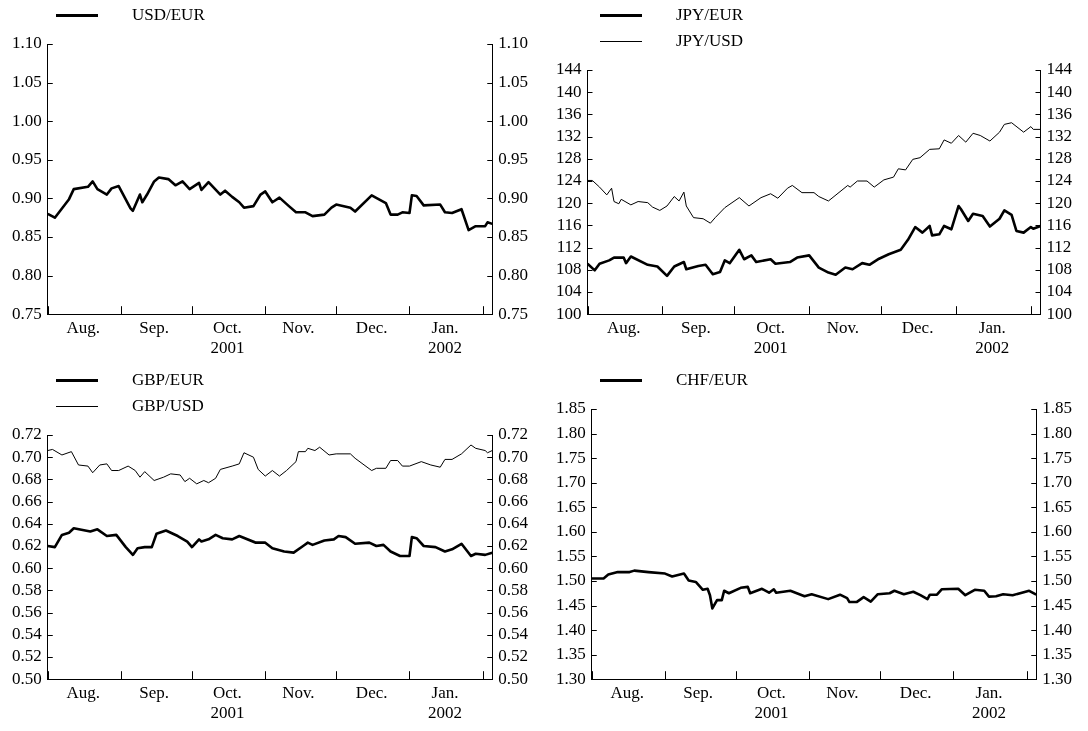 The width and height of the screenshot is (1088, 731). Describe the element at coordinates (513, 478) in the screenshot. I see `y2-tick-label: 0.68` at that location.